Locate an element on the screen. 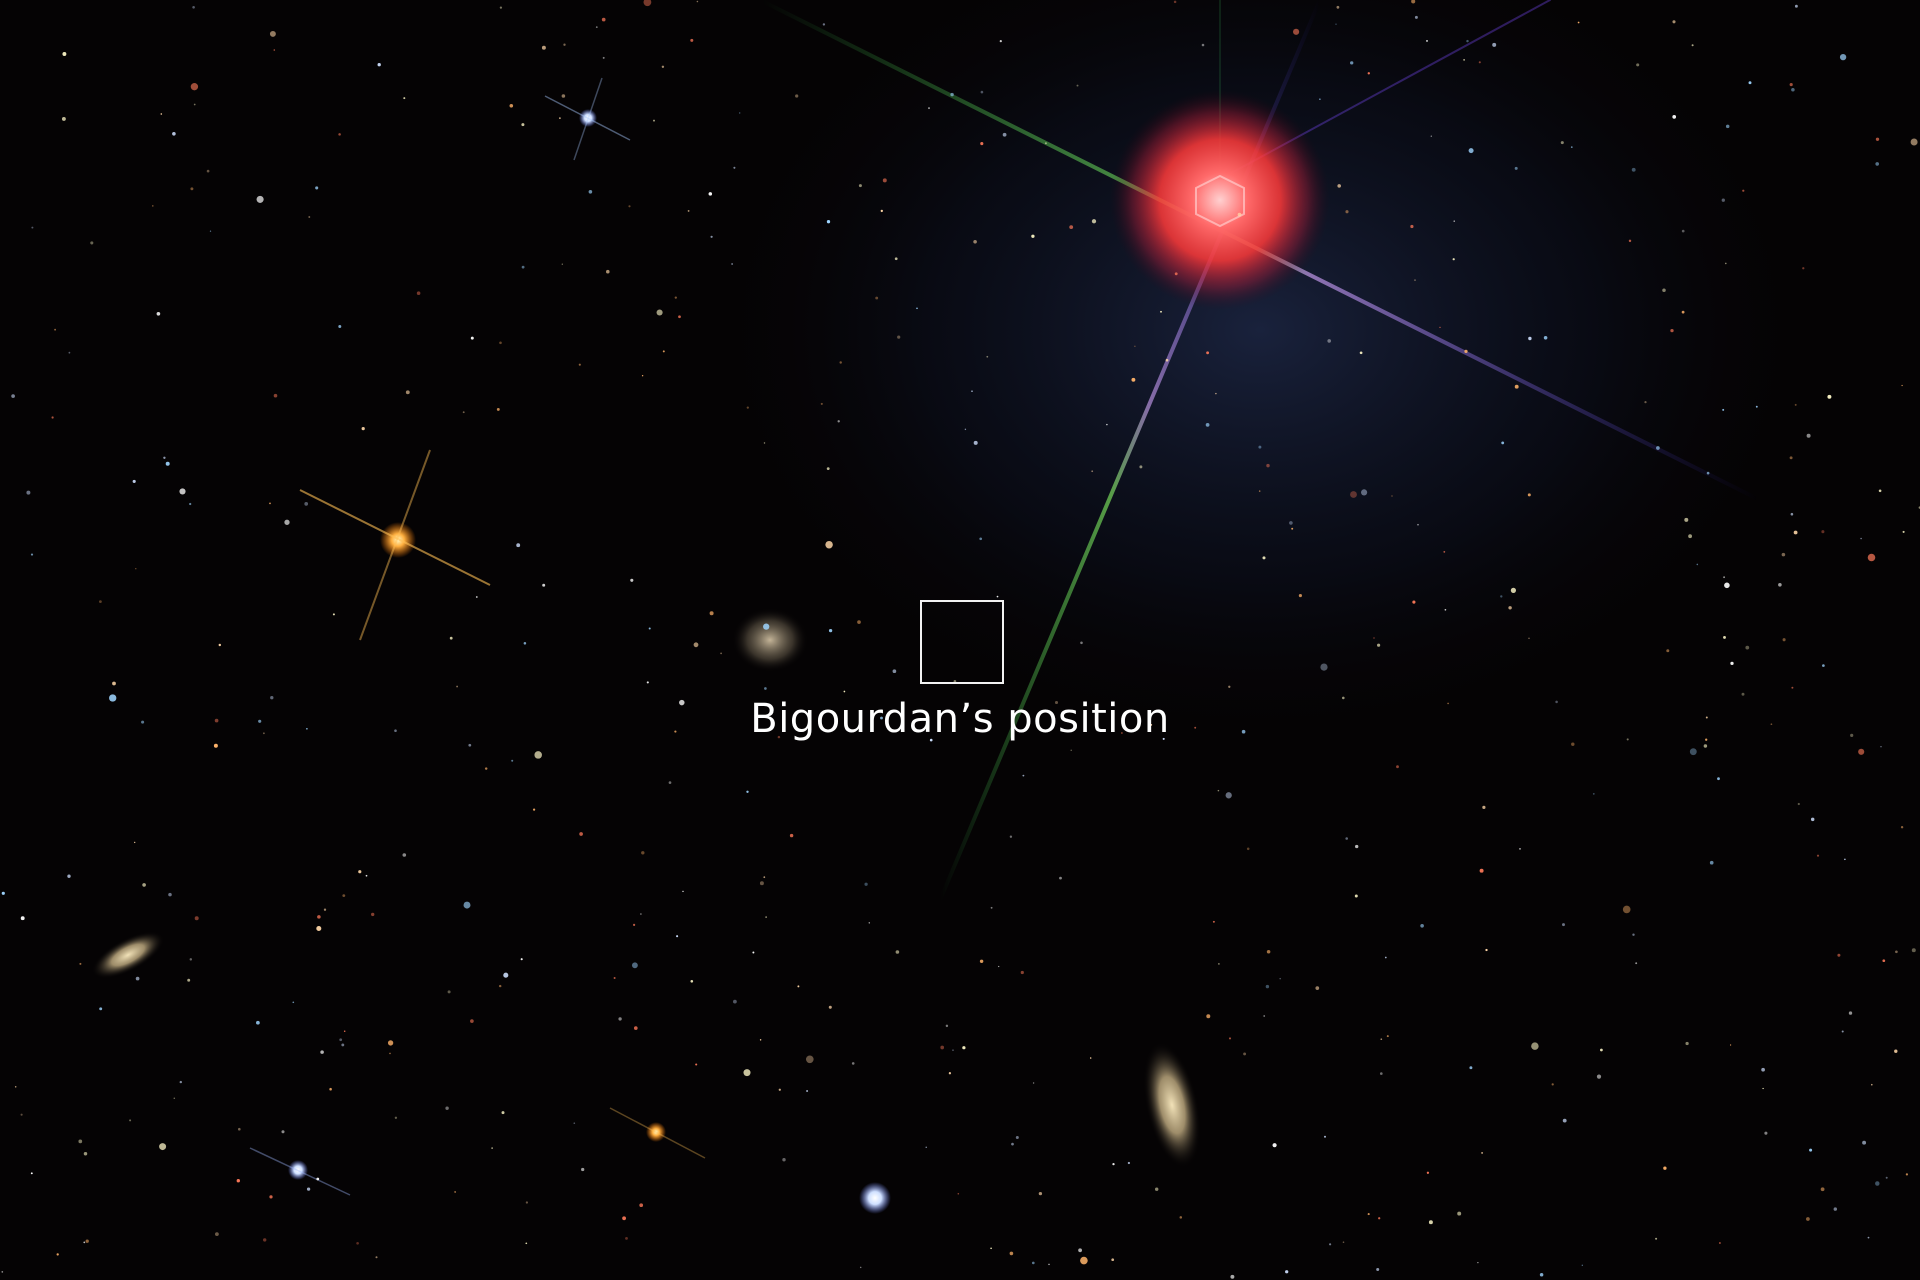  orange-star is located at coordinates (395, 545).